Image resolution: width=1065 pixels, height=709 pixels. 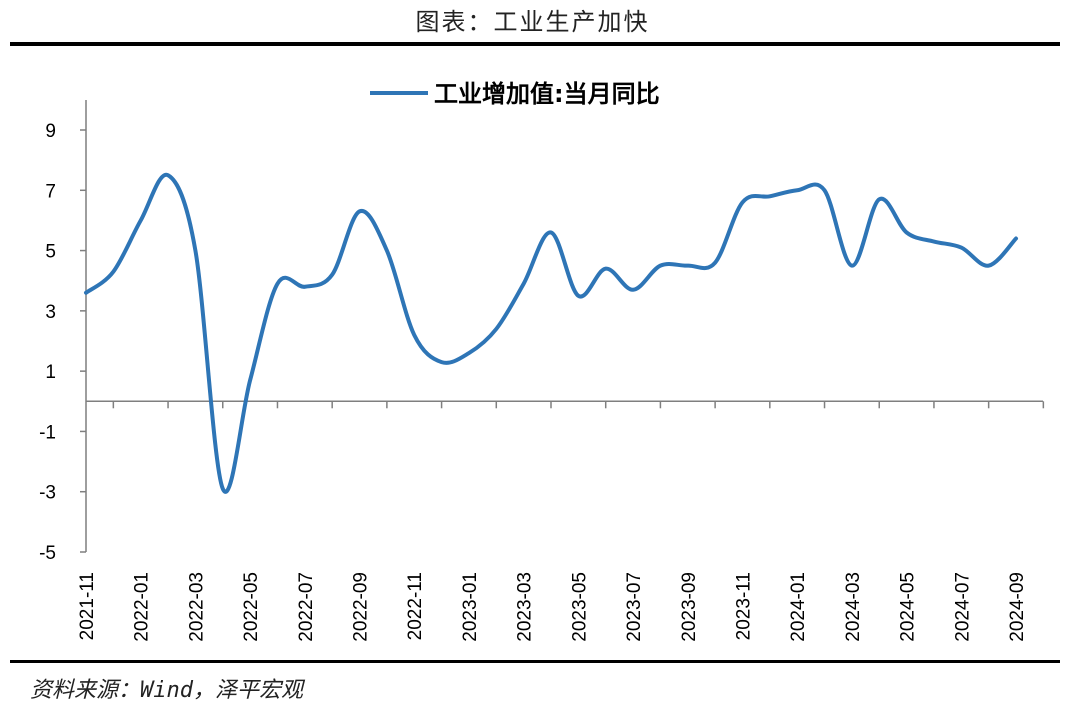 What do you see at coordinates (50, 131) in the screenshot?
I see `y-tick-label: 9` at bounding box center [50, 131].